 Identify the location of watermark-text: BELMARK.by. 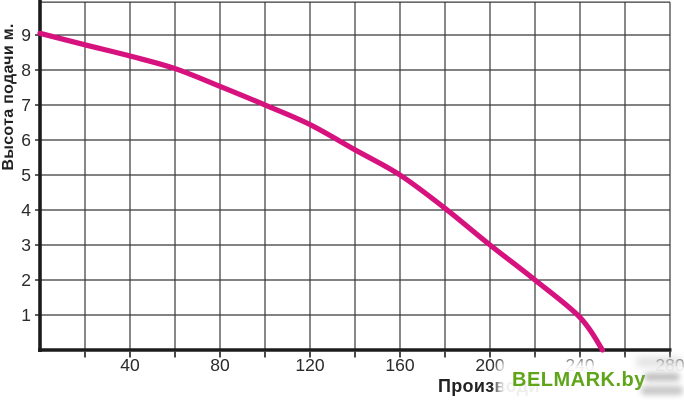
(579, 380).